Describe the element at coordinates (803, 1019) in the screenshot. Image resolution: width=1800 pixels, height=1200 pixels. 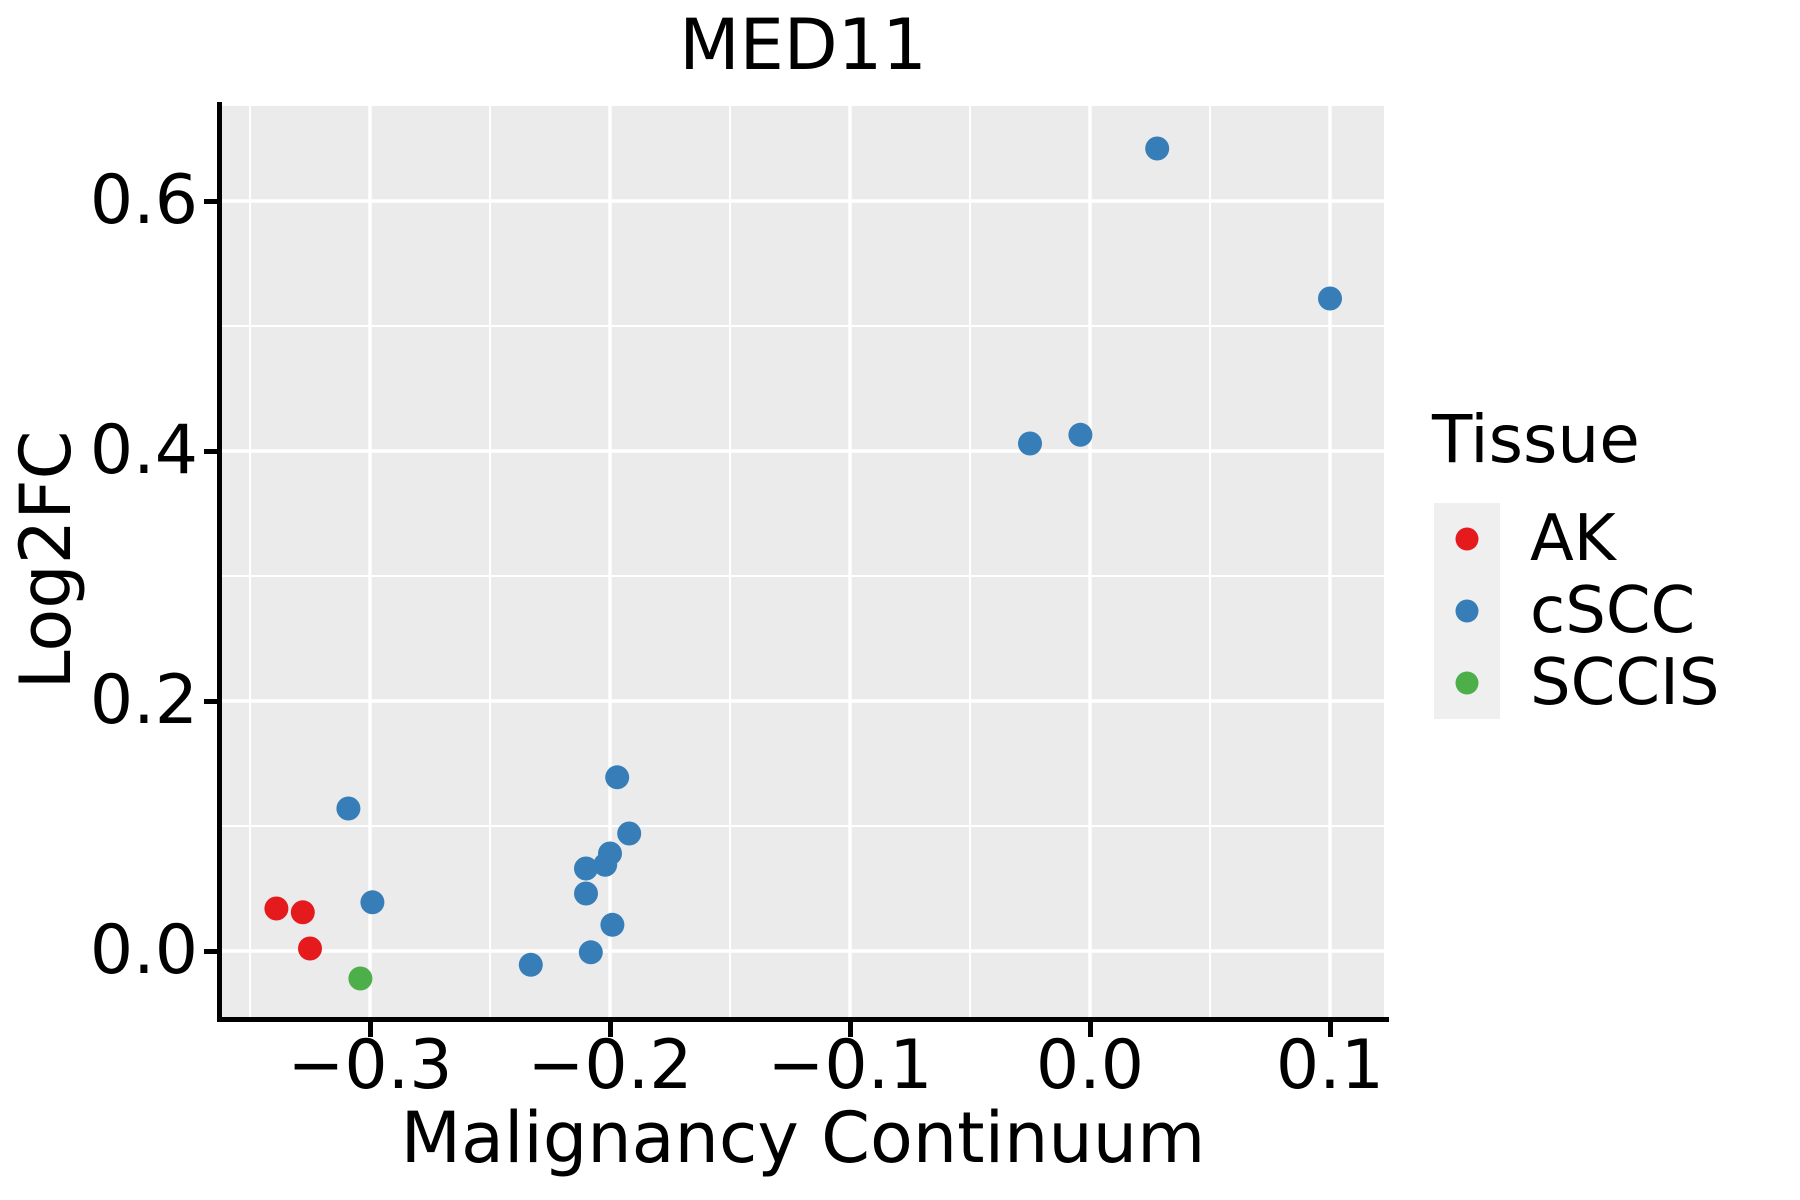
I see `x-axis-line` at that location.